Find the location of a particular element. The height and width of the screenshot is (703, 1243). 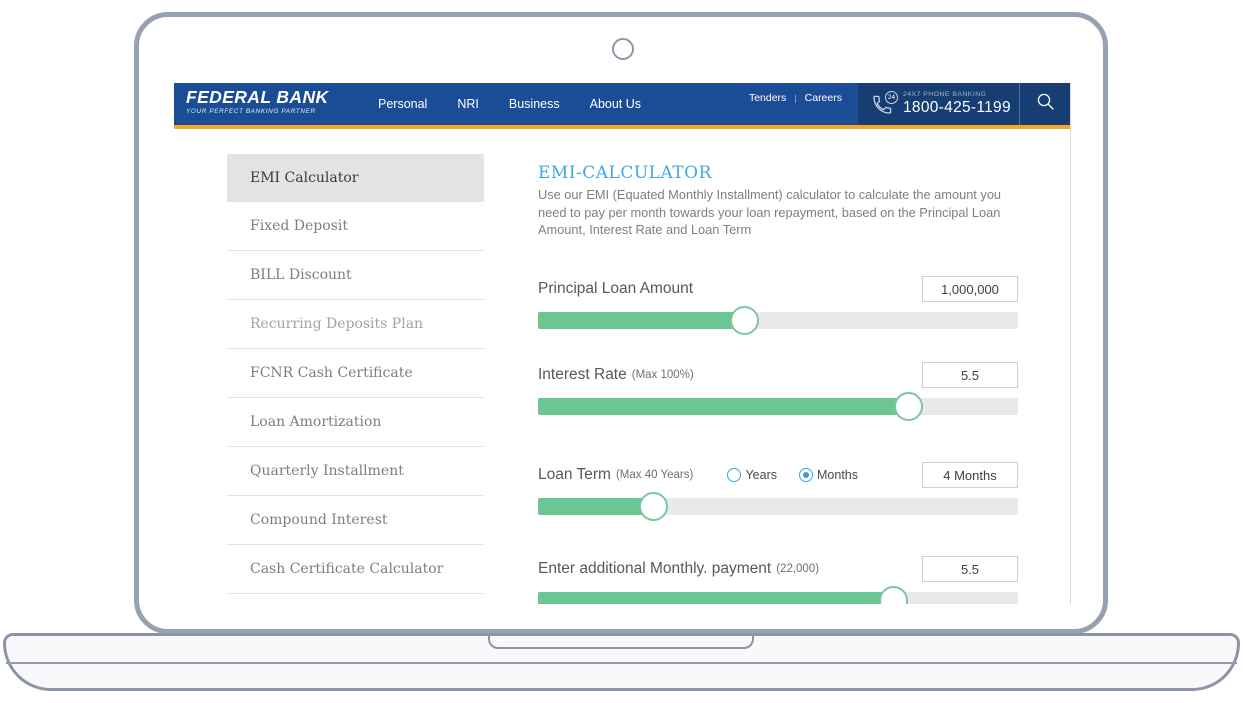

radio-label: Years is located at coordinates (761, 475).